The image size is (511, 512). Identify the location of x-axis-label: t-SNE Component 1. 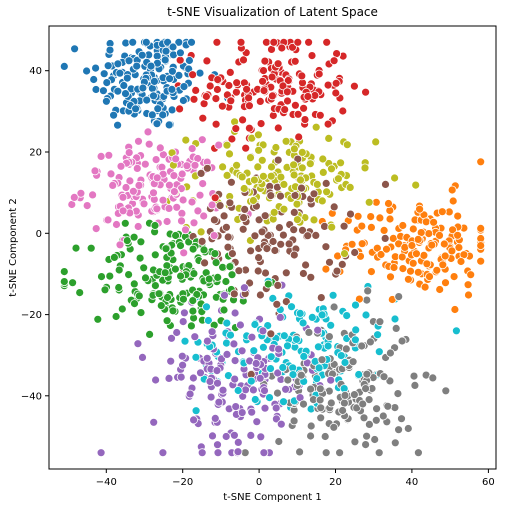
(272, 497).